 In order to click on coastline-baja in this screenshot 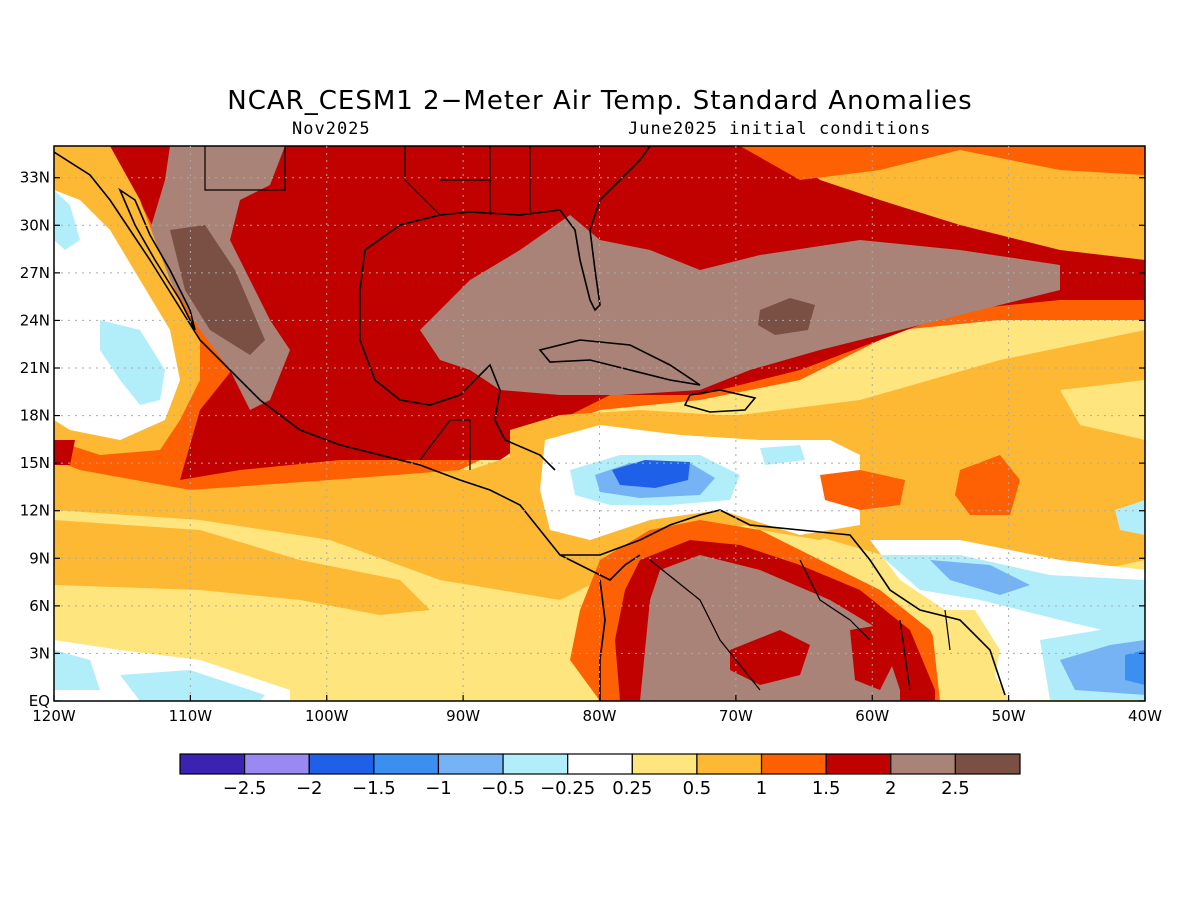, I will do `click(157, 259)`.